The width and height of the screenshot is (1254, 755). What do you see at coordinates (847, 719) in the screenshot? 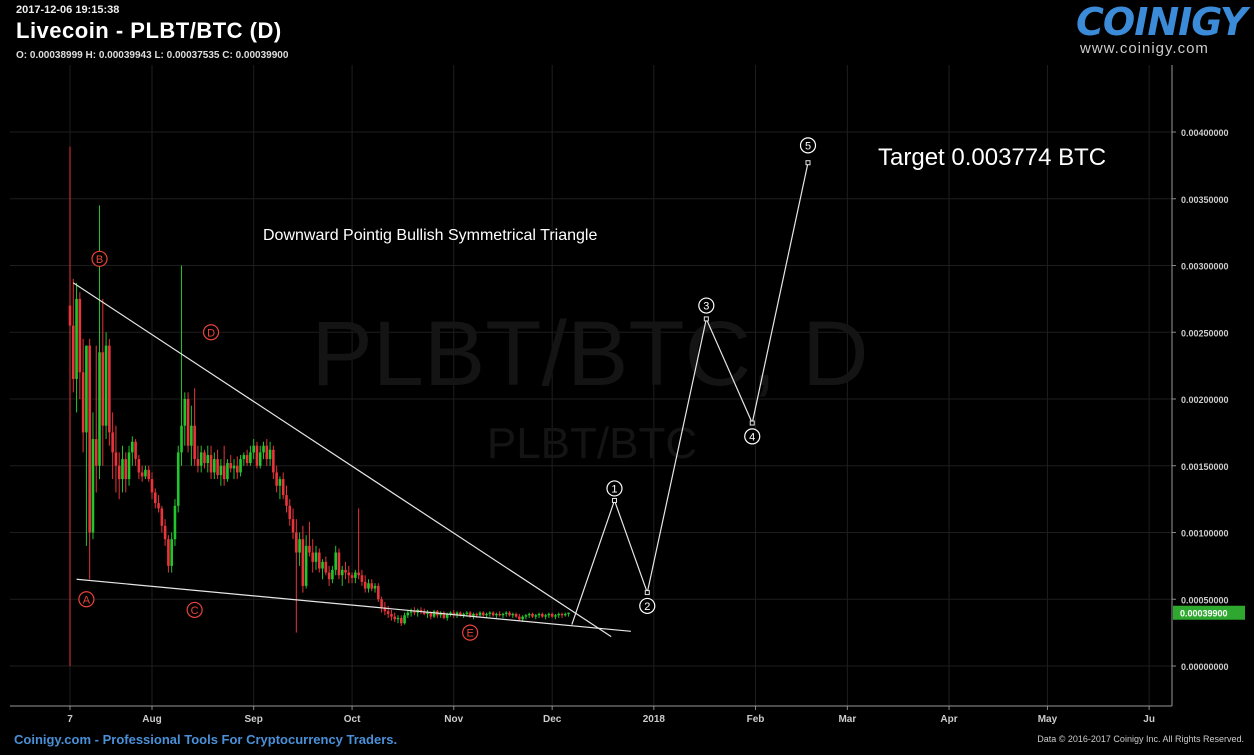
I see `x-tick-label: Mar` at bounding box center [847, 719].